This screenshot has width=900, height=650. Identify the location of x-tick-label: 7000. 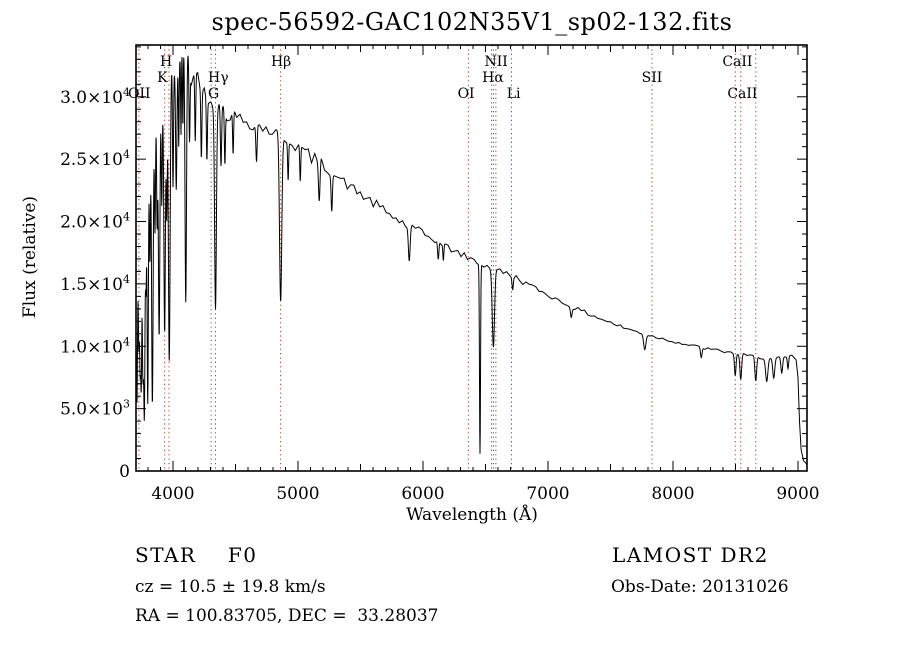
(547, 494).